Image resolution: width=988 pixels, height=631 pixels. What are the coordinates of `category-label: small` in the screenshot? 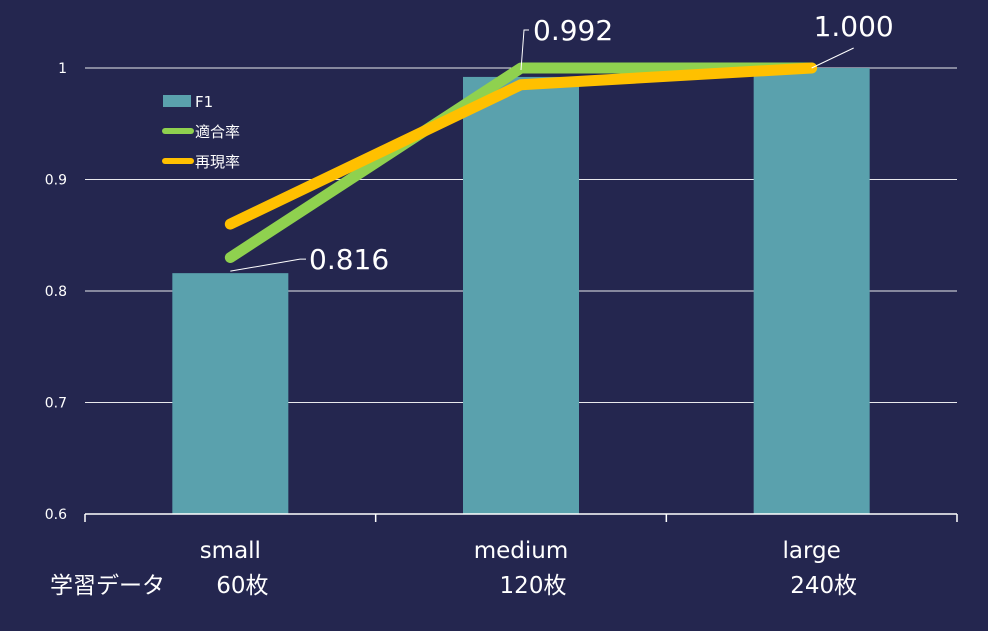 It's located at (230, 551).